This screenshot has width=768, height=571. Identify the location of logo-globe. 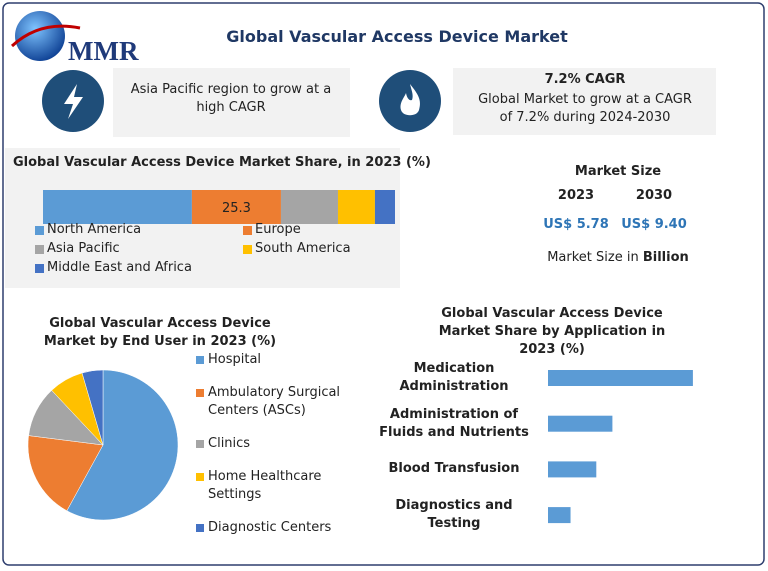
(40, 36).